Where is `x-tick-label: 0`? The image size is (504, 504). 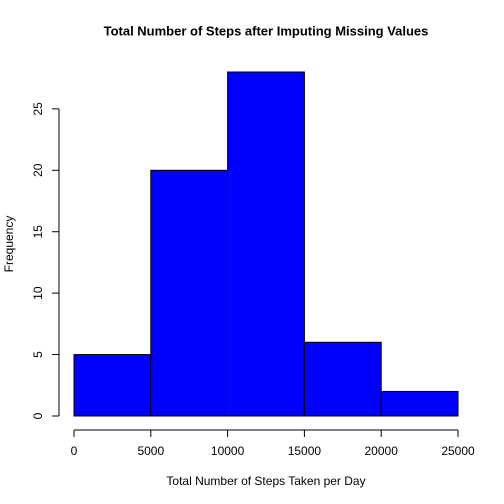 x-tick-label: 0 is located at coordinates (74, 451).